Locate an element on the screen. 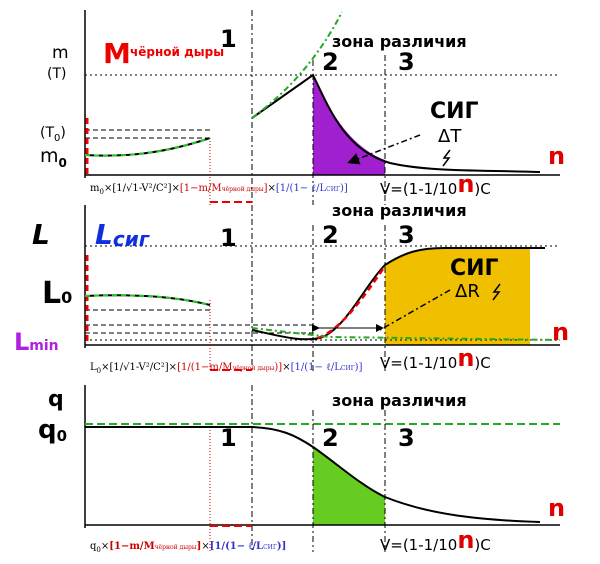  formula-part: q is located at coordinates (93, 546).